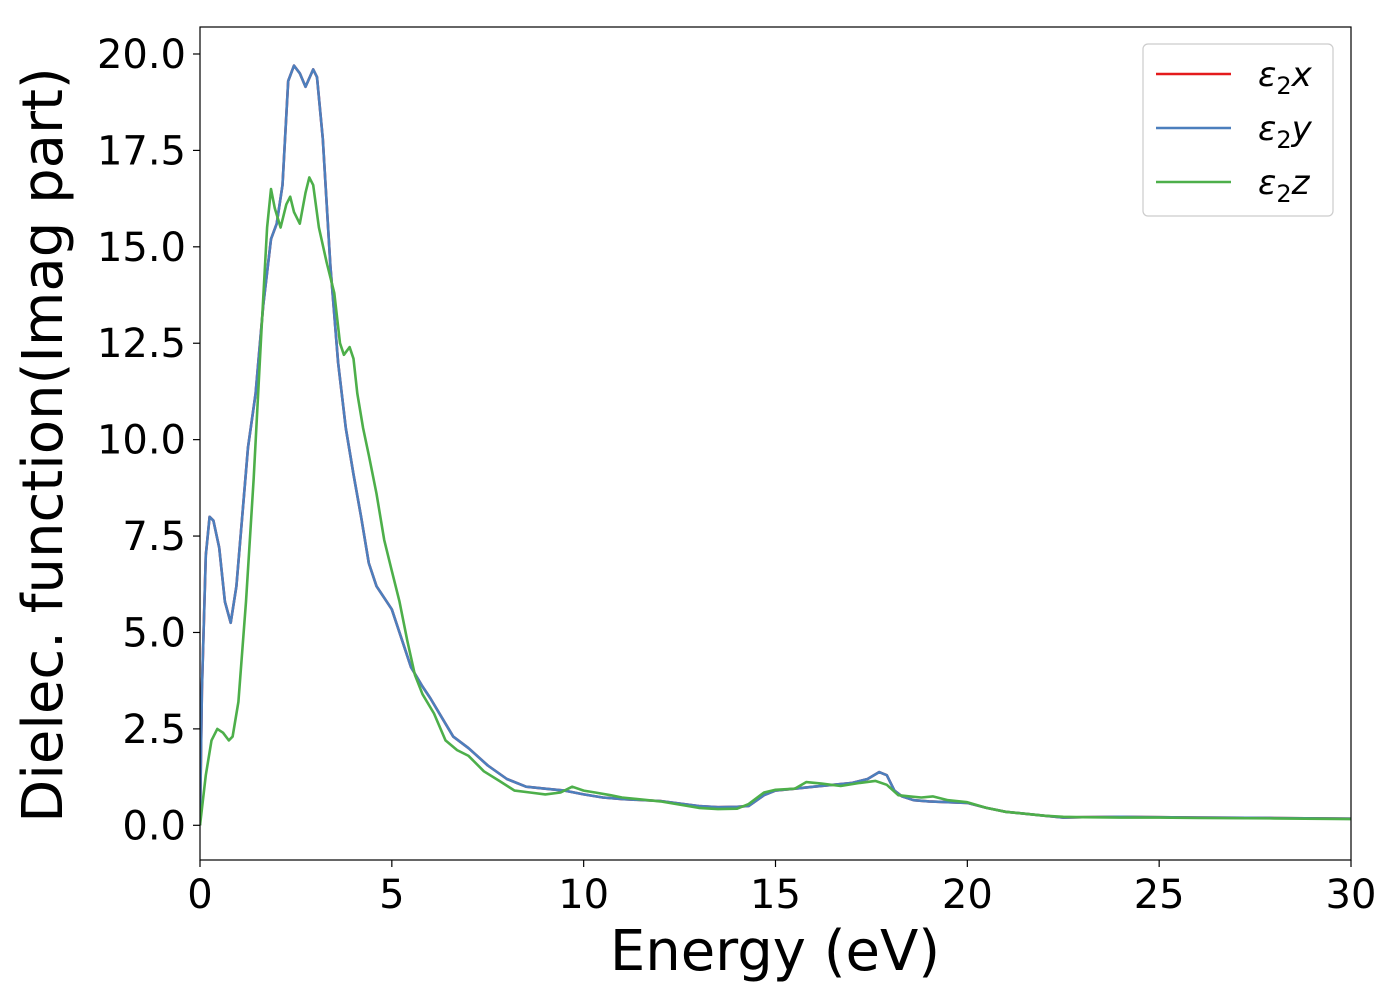 This screenshot has width=1400, height=1000. What do you see at coordinates (1284, 185) in the screenshot?
I see `legend-label-z: ε2z` at bounding box center [1284, 185].